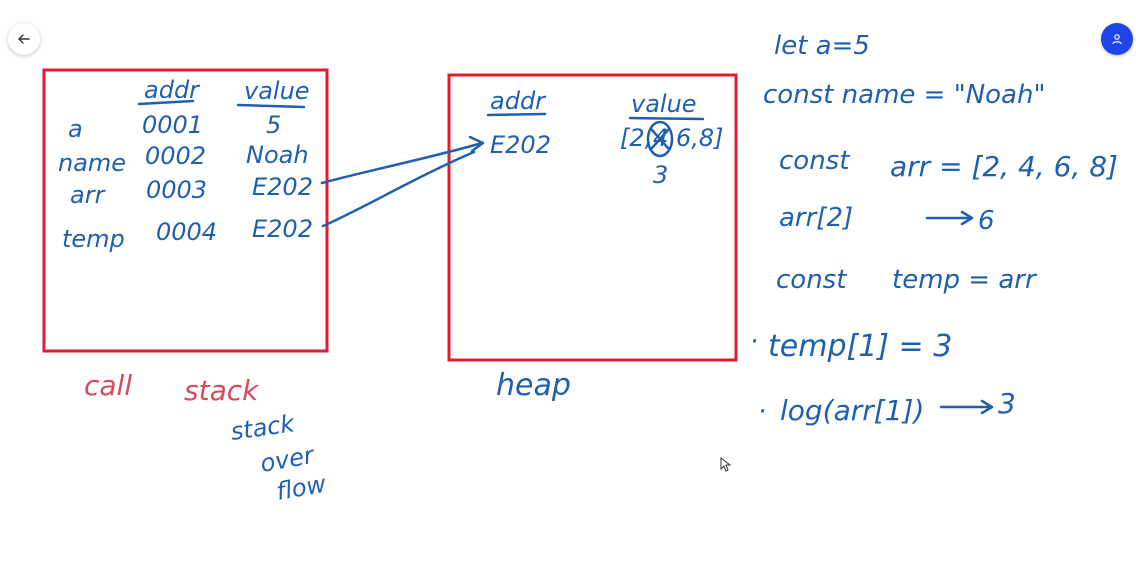  I want to click on user-icon, so click(1117, 39).